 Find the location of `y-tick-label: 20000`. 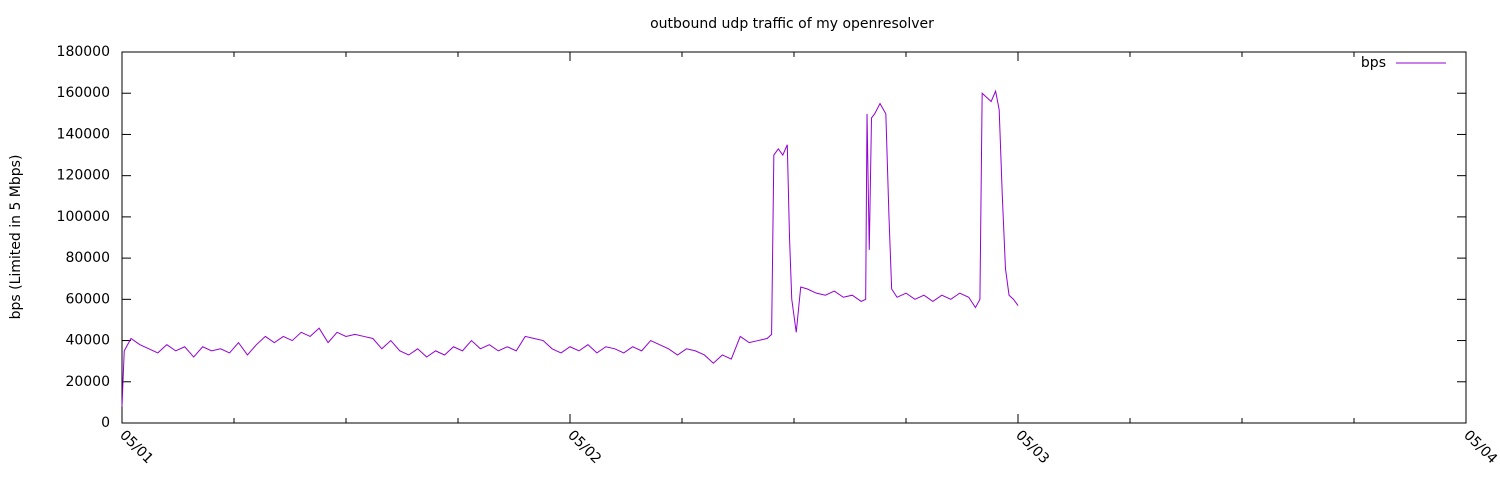

y-tick-label: 20000 is located at coordinates (87, 382).